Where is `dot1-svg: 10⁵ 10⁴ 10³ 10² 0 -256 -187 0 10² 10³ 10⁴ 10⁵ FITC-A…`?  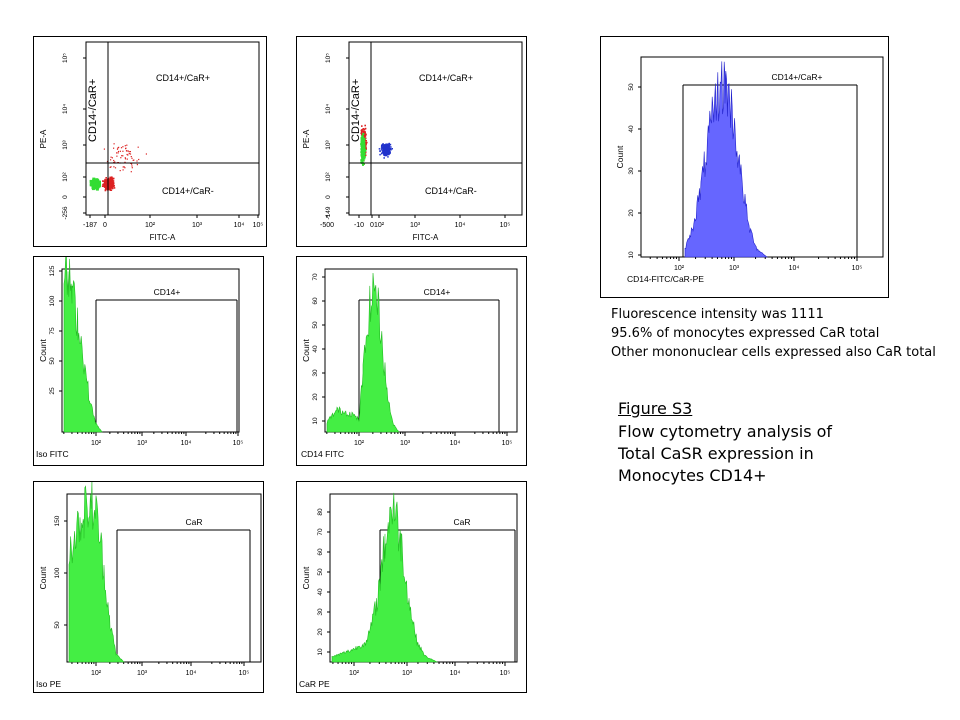 dot1-svg: 10⁵ 10⁴ 10³ 10² 0 -256 -187 0 10² 10³ 10⁴ 10⁵ FITC-A… is located at coordinates (151, 141).